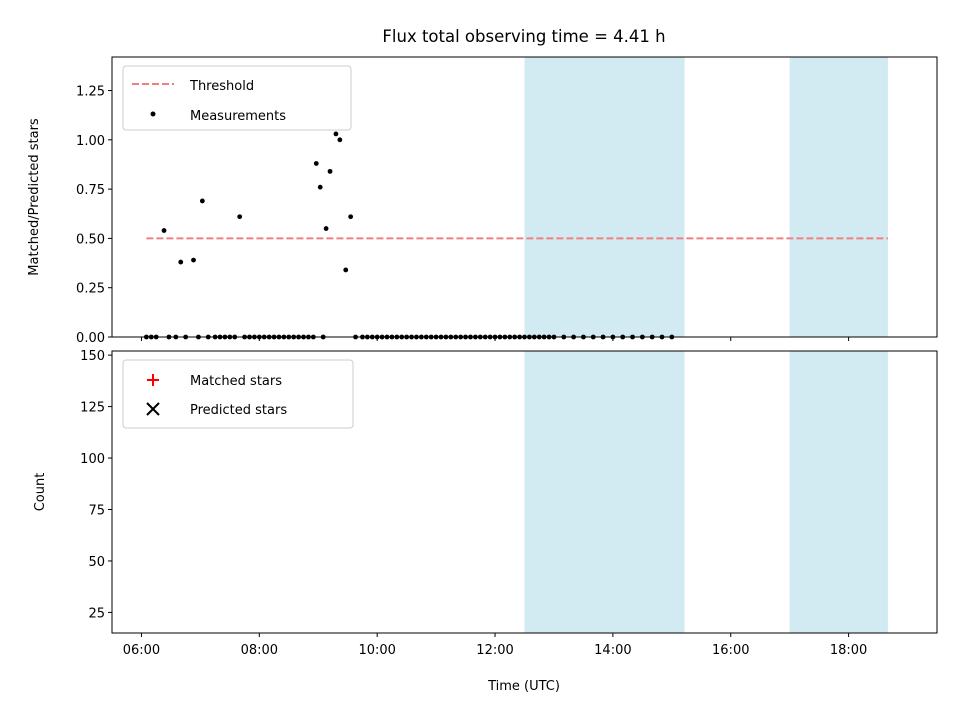 Image resolution: width=960 pixels, height=720 pixels. What do you see at coordinates (523, 686) in the screenshot?
I see `x-axis-label: Time (UTC)` at bounding box center [523, 686].